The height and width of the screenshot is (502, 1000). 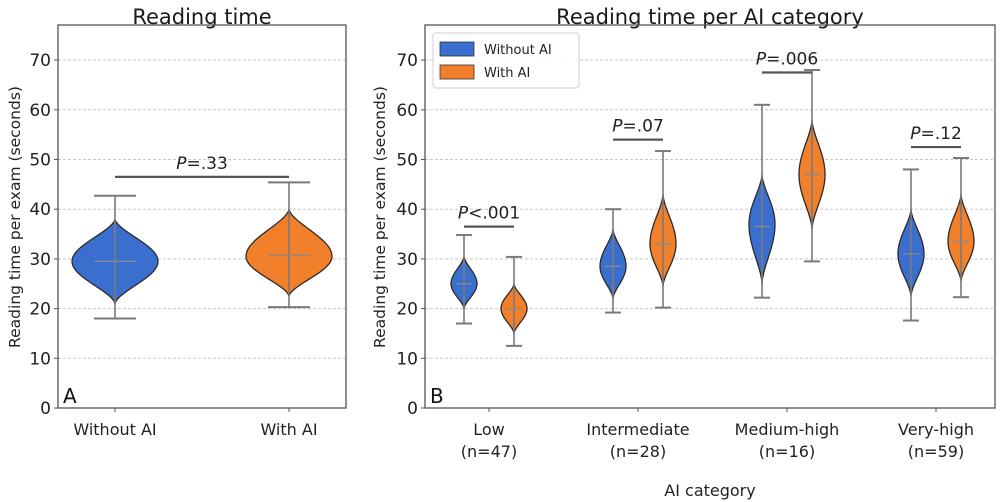 What do you see at coordinates (457, 49) in the screenshot?
I see `legend-swatch-without-ai` at bounding box center [457, 49].